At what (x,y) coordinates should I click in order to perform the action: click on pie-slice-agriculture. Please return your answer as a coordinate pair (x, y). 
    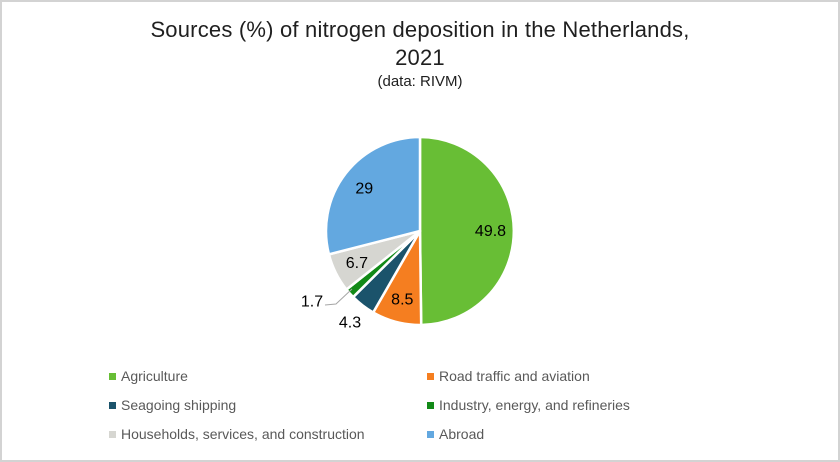
    Looking at the image, I should click on (467, 231).